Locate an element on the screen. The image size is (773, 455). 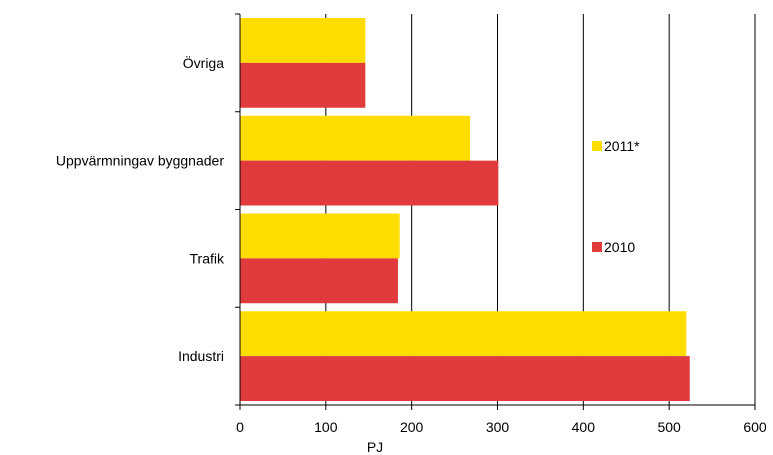
x-tick-label: 300 is located at coordinates (498, 427).